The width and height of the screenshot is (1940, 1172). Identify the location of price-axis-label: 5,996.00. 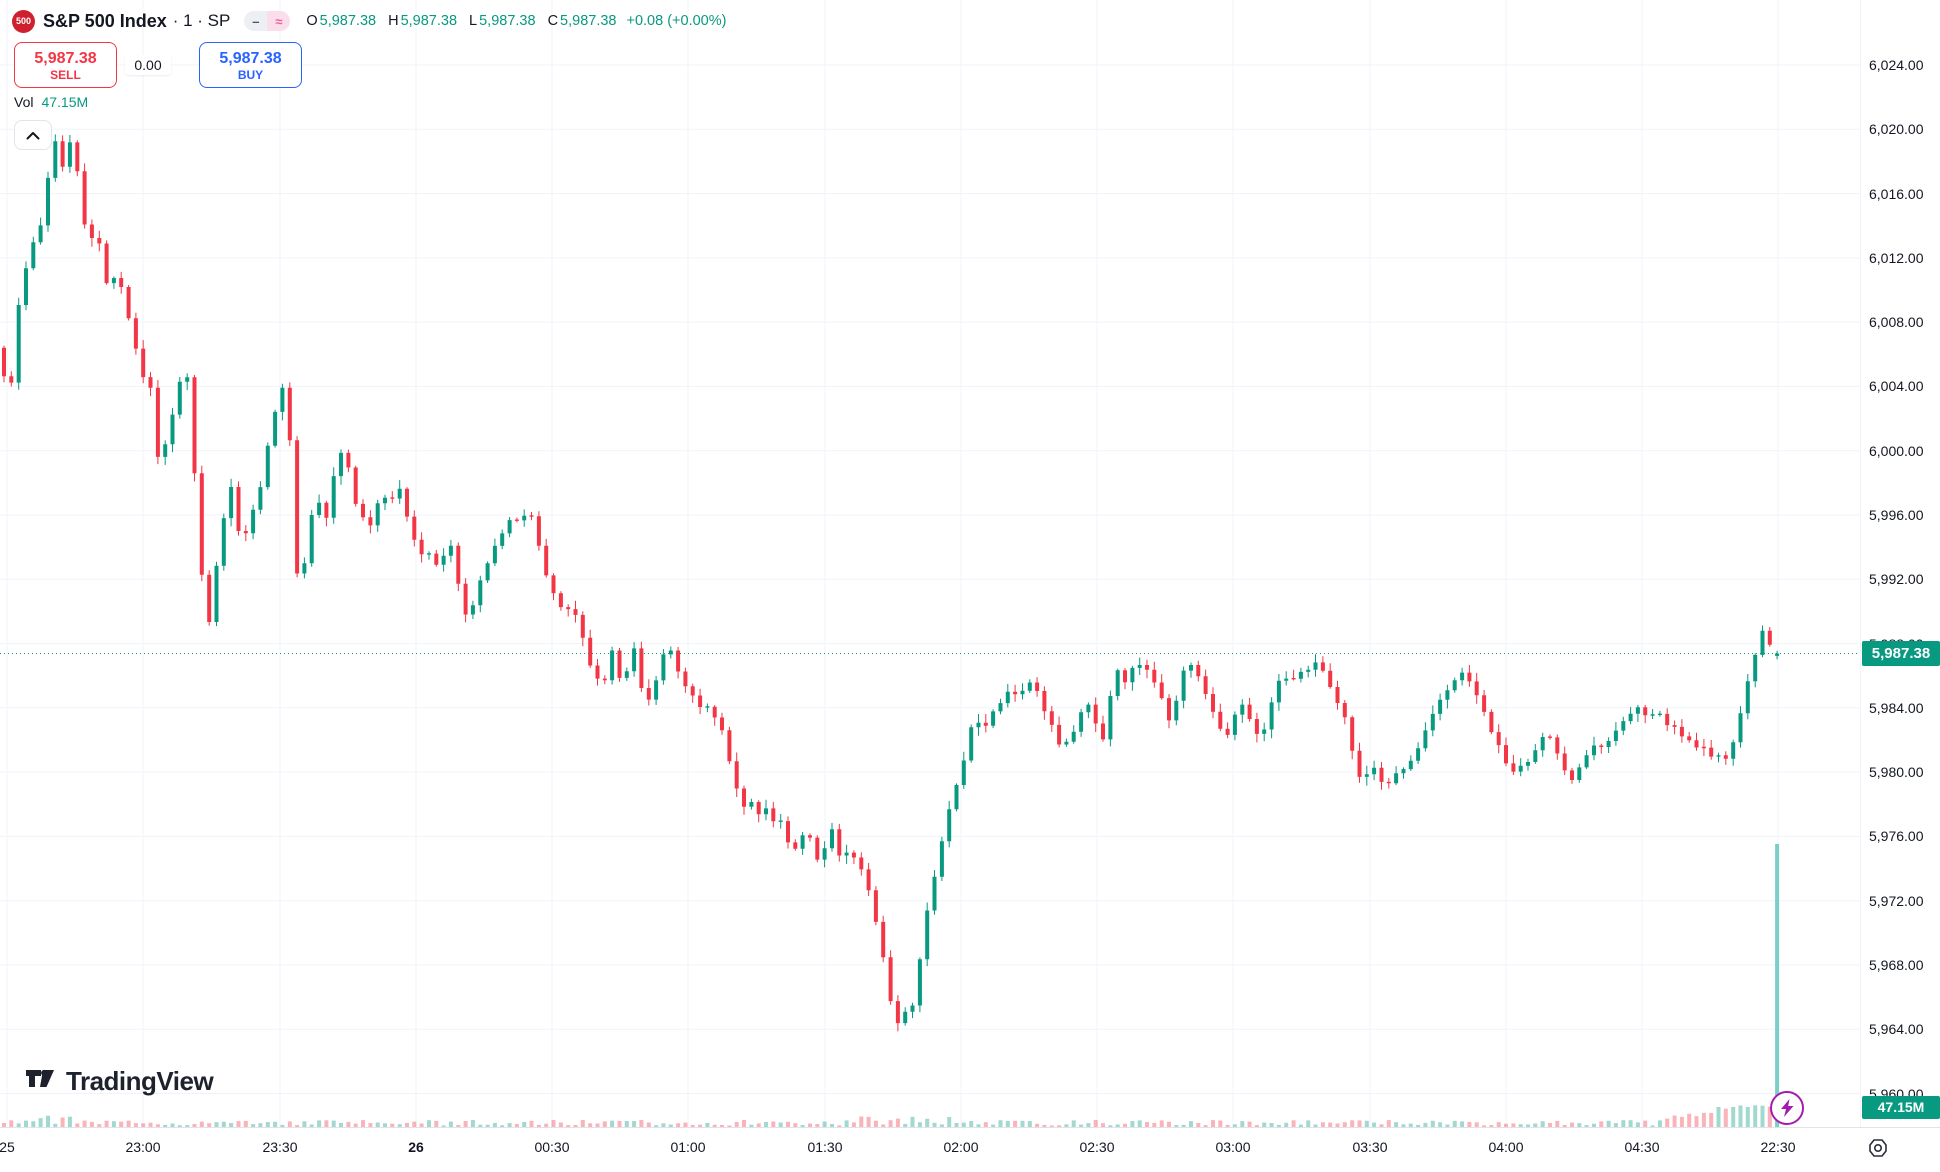
(1896, 514).